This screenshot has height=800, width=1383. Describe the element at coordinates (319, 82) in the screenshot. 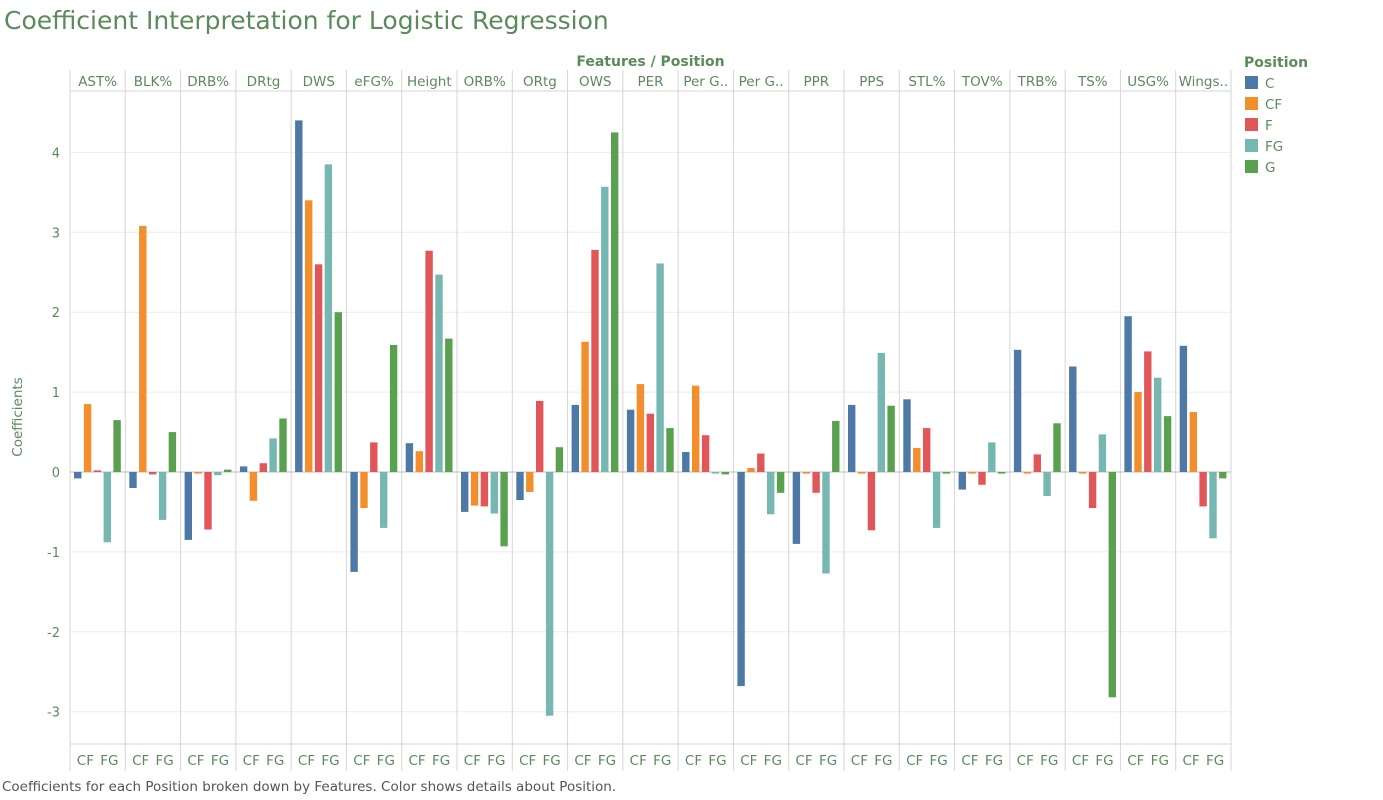

I see `category-header: DWS` at that location.